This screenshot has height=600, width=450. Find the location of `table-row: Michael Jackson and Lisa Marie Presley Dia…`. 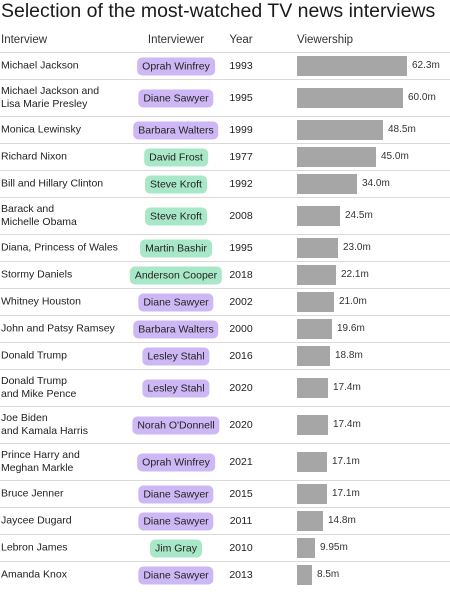

table-row: Michael Jackson and Lisa Marie Presley Dia… is located at coordinates (225, 97).